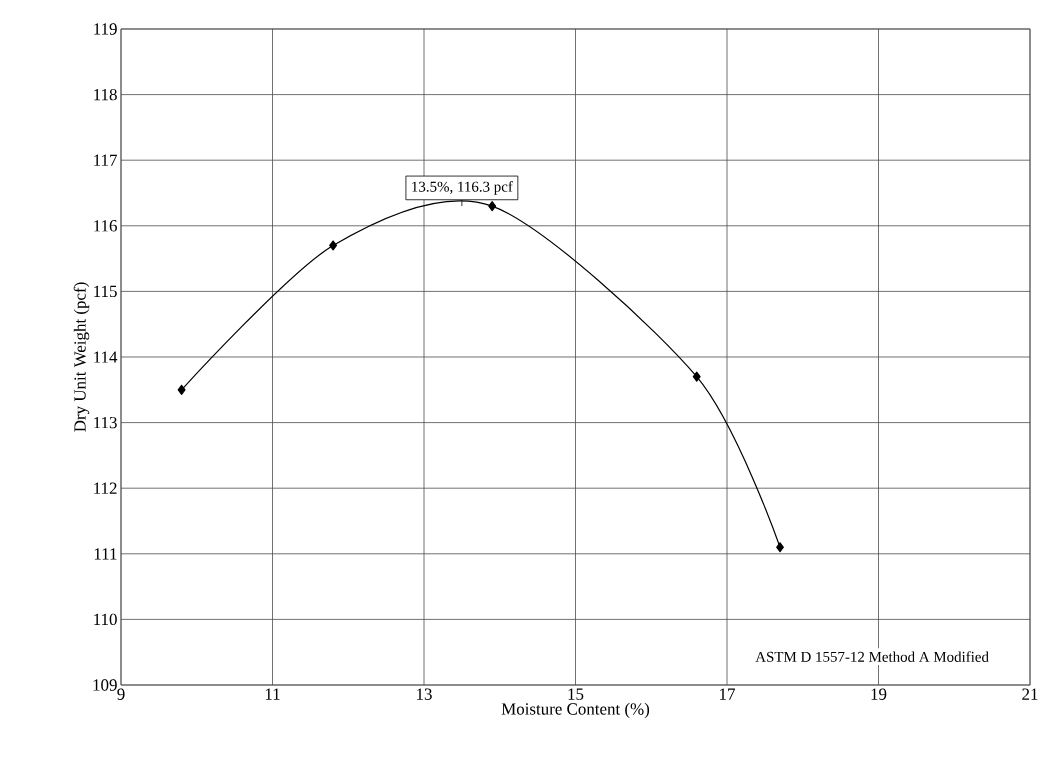  I want to click on y-tick-label: 112, so click(105, 488).